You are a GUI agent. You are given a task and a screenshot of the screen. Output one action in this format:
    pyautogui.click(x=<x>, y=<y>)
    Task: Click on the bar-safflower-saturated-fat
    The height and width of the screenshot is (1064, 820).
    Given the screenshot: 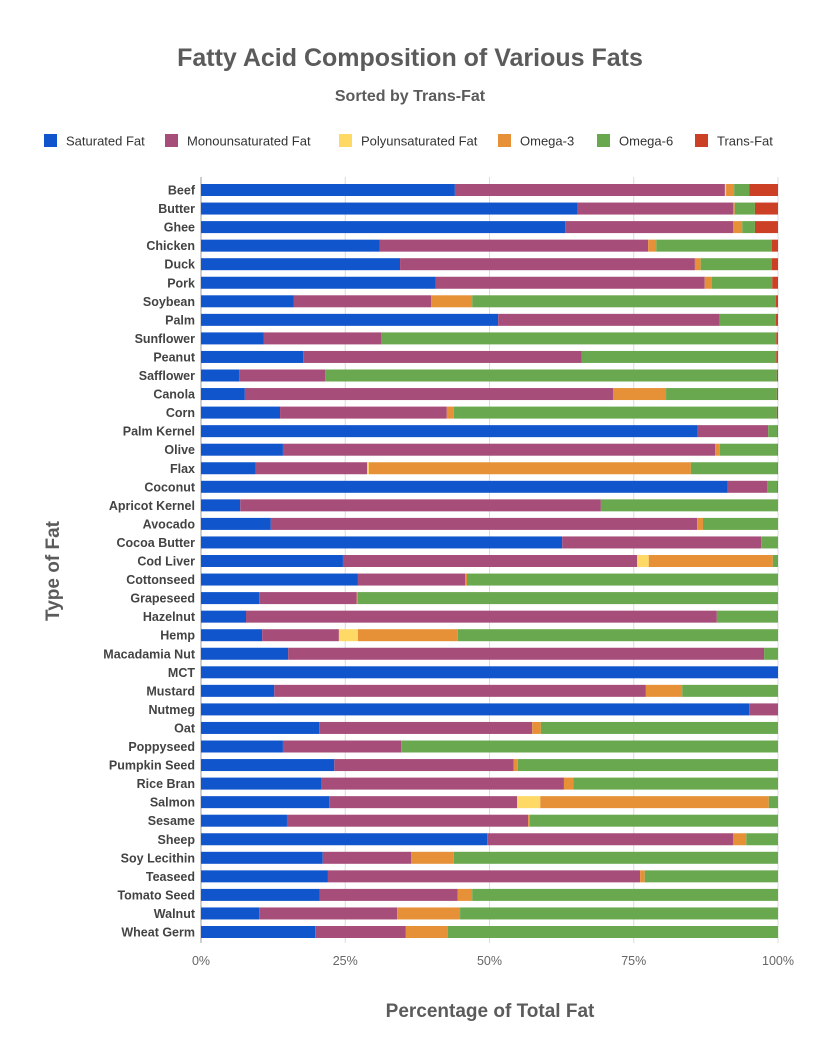 What is the action you would take?
    pyautogui.click(x=220, y=375)
    